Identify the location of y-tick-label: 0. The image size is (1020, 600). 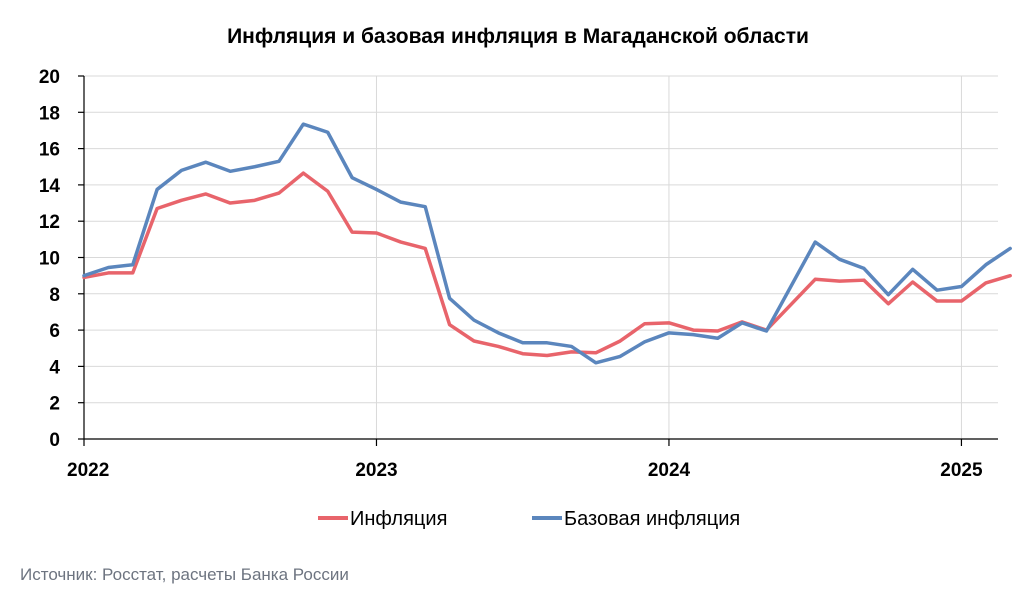
(54, 440).